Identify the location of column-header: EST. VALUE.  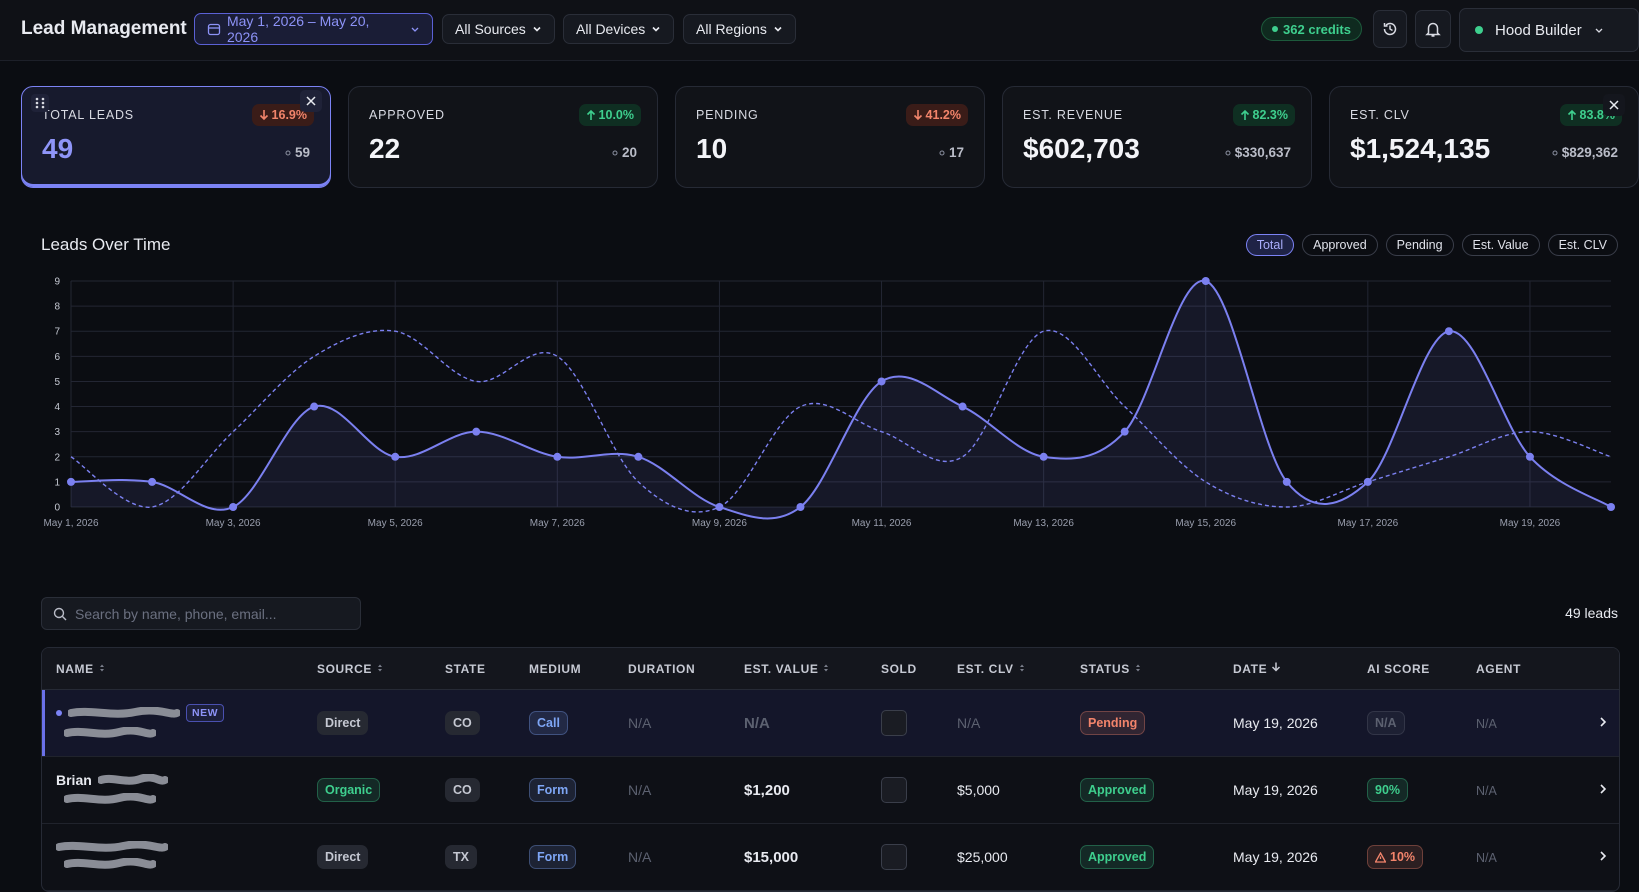
(798, 669).